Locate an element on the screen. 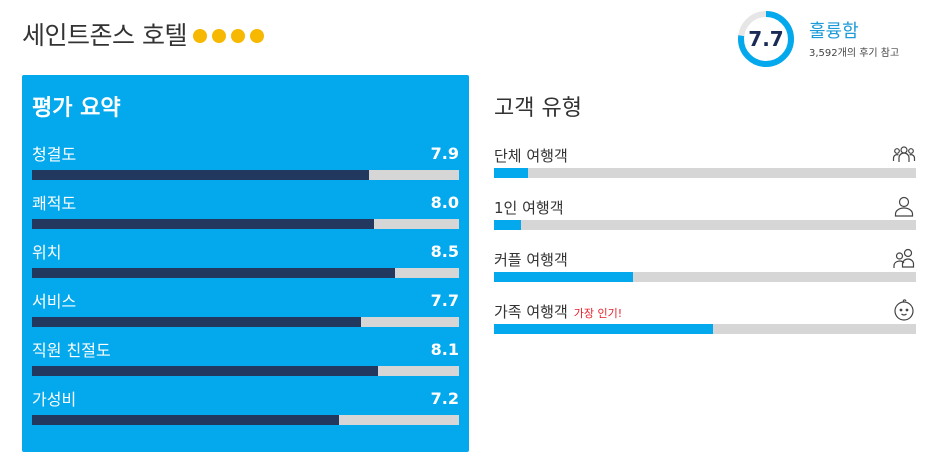  rating-row-service: 서비스 7.7 is located at coordinates (245, 308).